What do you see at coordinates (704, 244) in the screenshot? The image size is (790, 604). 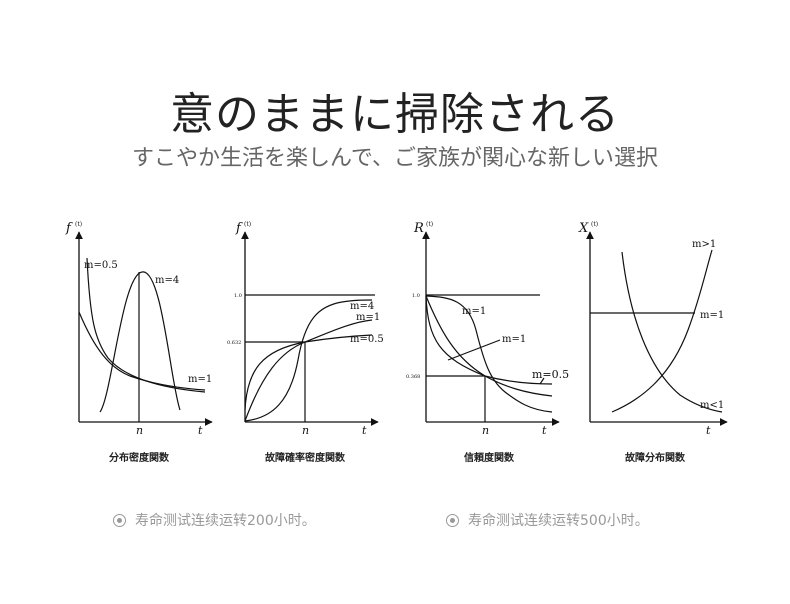 I see `label-m-gt-1: m>1` at bounding box center [704, 244].